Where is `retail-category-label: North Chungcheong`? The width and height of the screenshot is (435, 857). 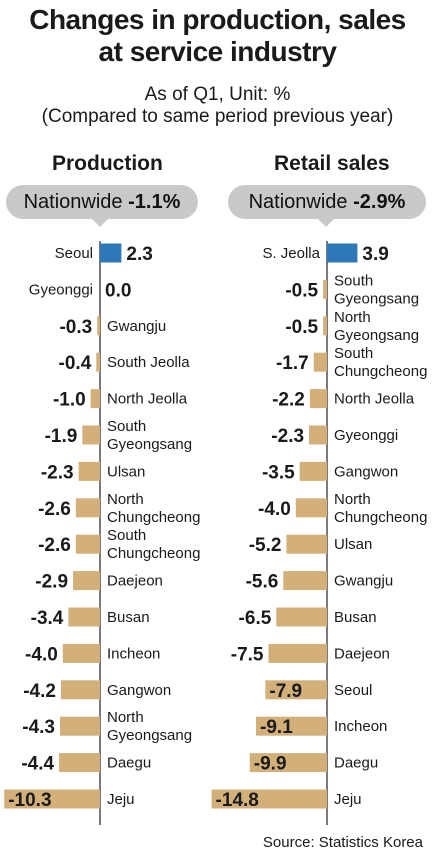
retail-category-label: North Chungcheong is located at coordinates (380, 508).